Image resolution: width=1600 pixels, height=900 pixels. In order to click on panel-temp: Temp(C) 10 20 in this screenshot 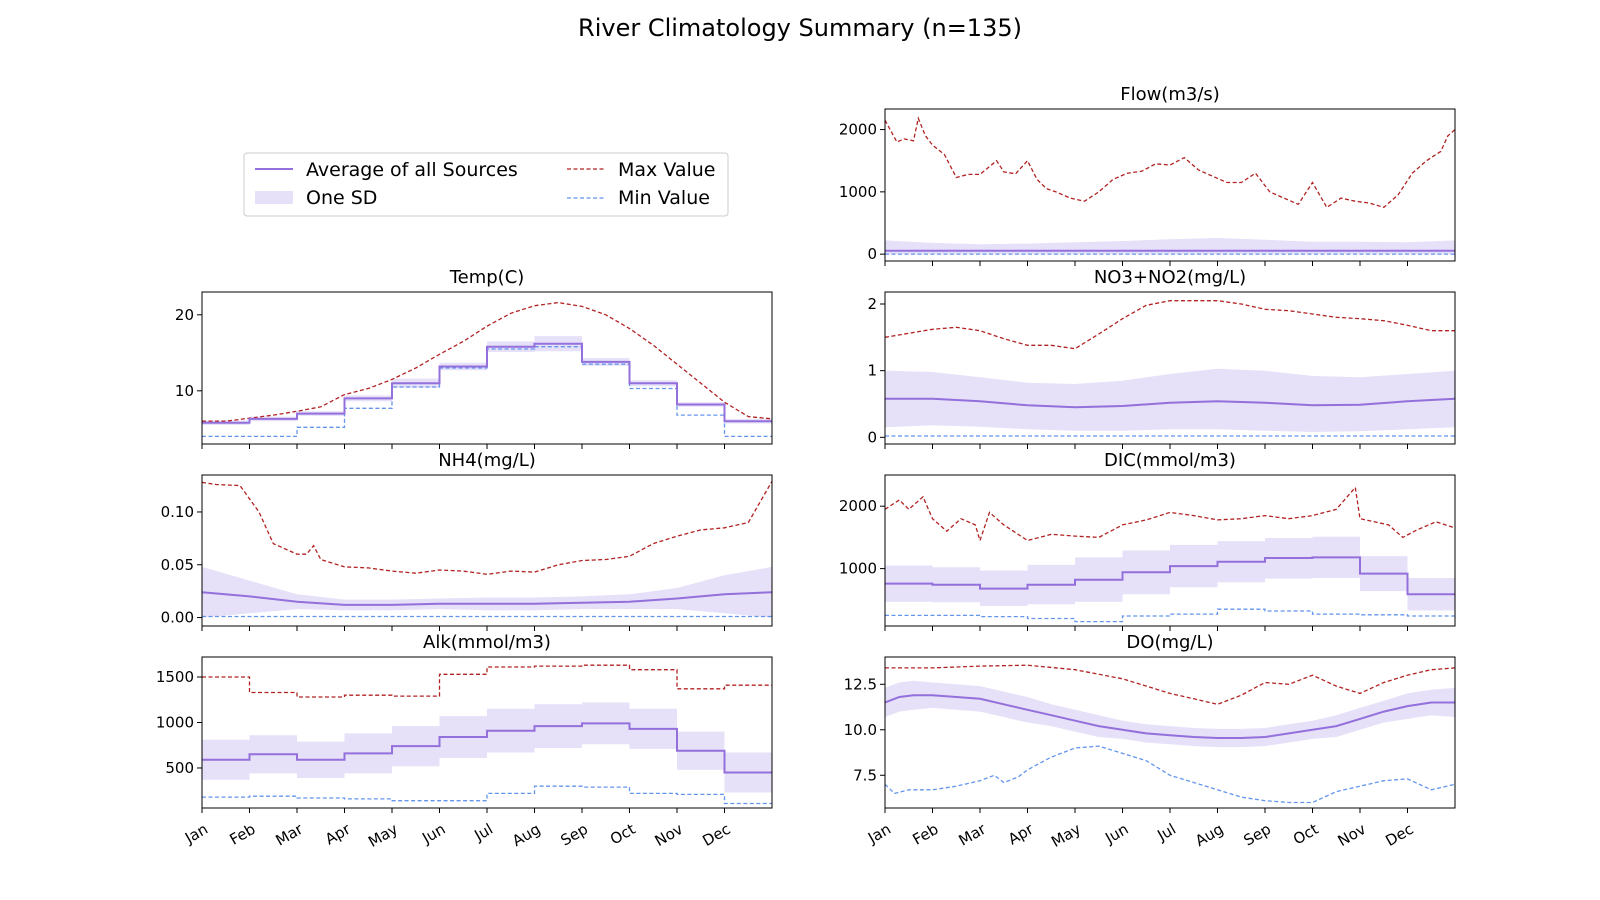, I will do `click(474, 358)`.